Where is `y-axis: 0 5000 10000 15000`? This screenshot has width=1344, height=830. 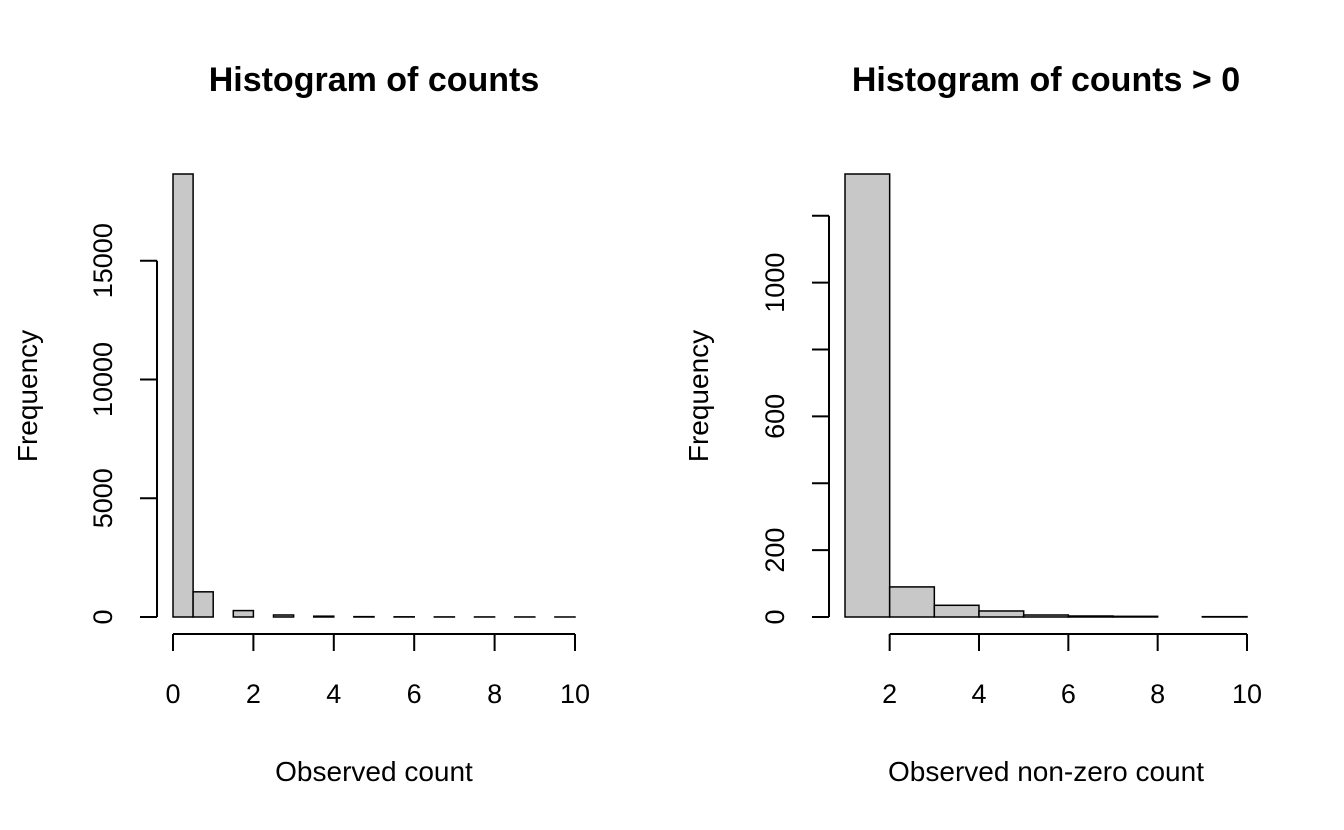
y-axis: 0 5000 10000 15000 is located at coordinates (123, 424).